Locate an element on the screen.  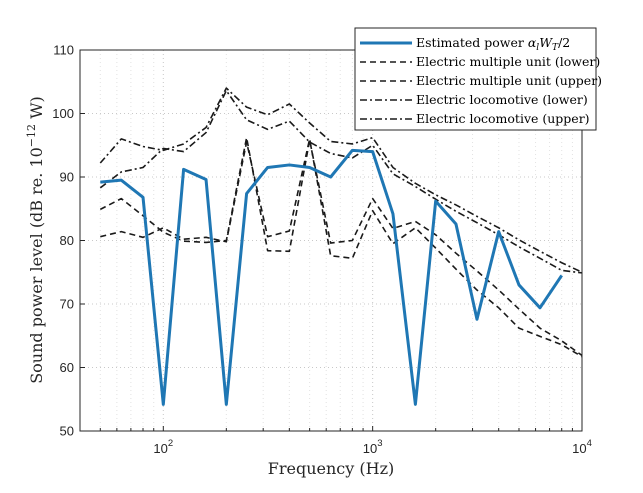
x-tick-label: 10² is located at coordinates (163, 447).